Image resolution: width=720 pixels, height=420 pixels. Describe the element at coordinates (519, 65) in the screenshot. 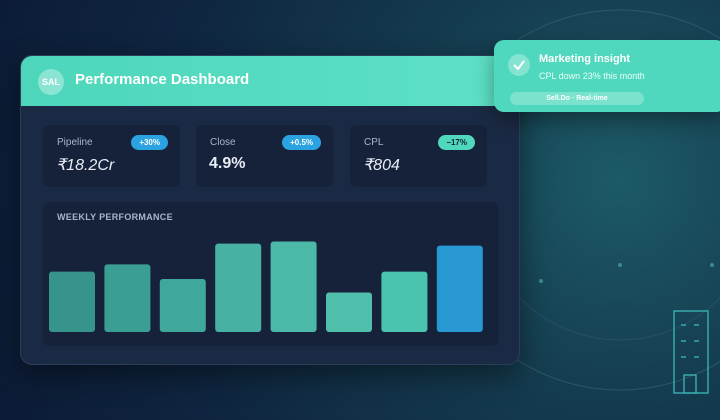

I see `check-icon` at that location.